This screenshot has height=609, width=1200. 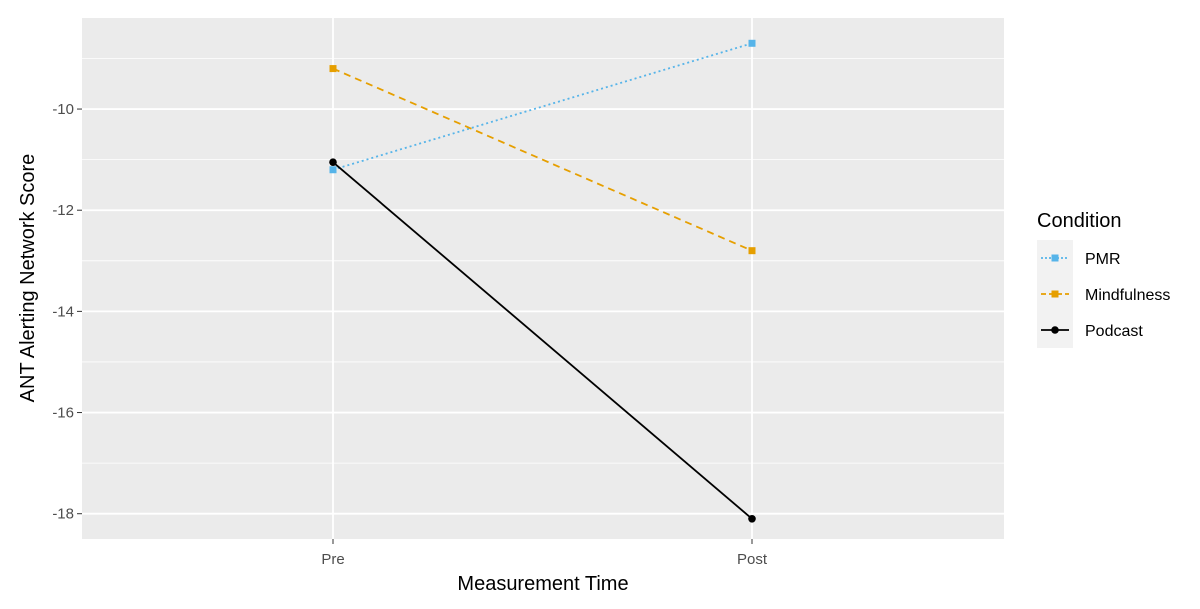 I want to click on legend: Condition PMR Mindfulness Podcast, so click(x=1103, y=279).